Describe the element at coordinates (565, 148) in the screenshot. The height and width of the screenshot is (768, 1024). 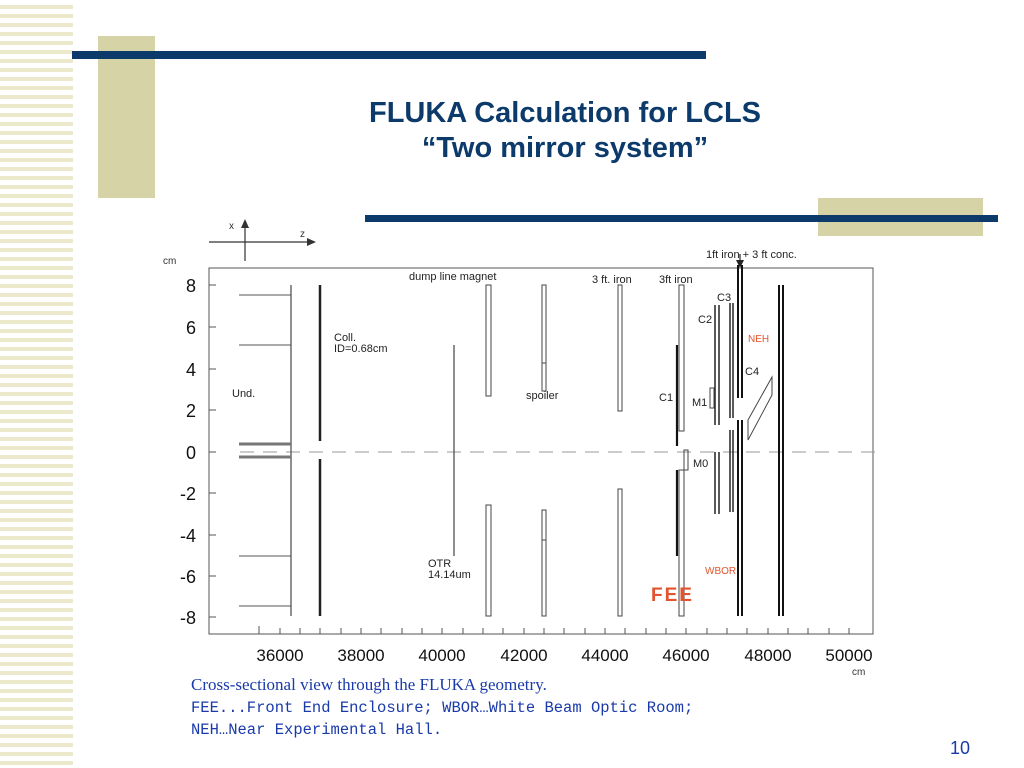
I see `slide-title-line2: “Two mirror system”` at that location.